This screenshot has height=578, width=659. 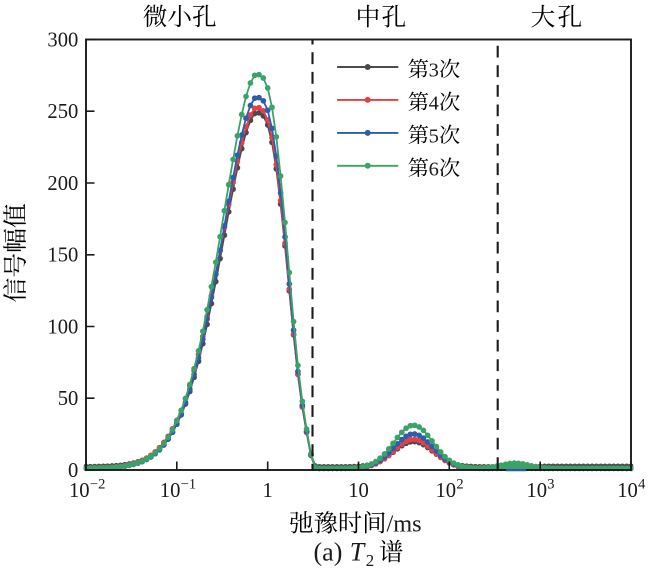 What do you see at coordinates (62, 40) in the screenshot?
I see `svg-text: 300` at bounding box center [62, 40].